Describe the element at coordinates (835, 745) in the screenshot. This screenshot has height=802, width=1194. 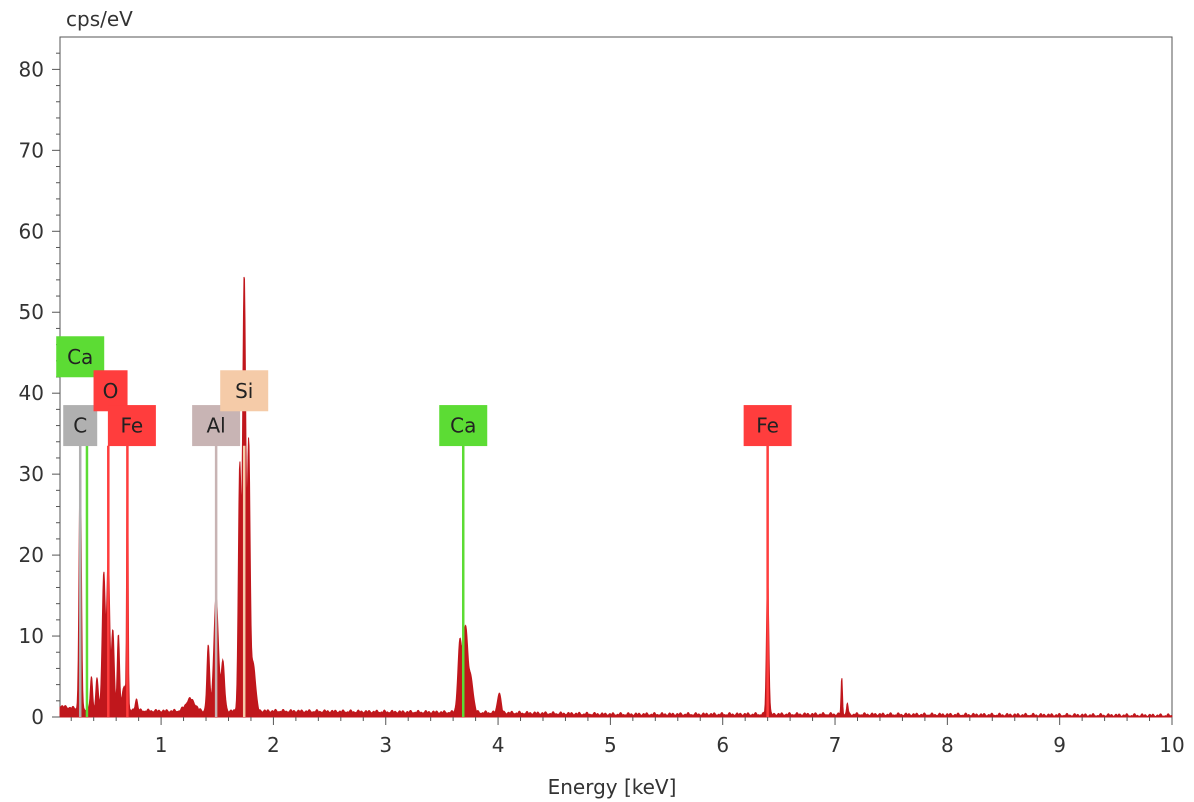
I see `x-tick-label: 7` at that location.